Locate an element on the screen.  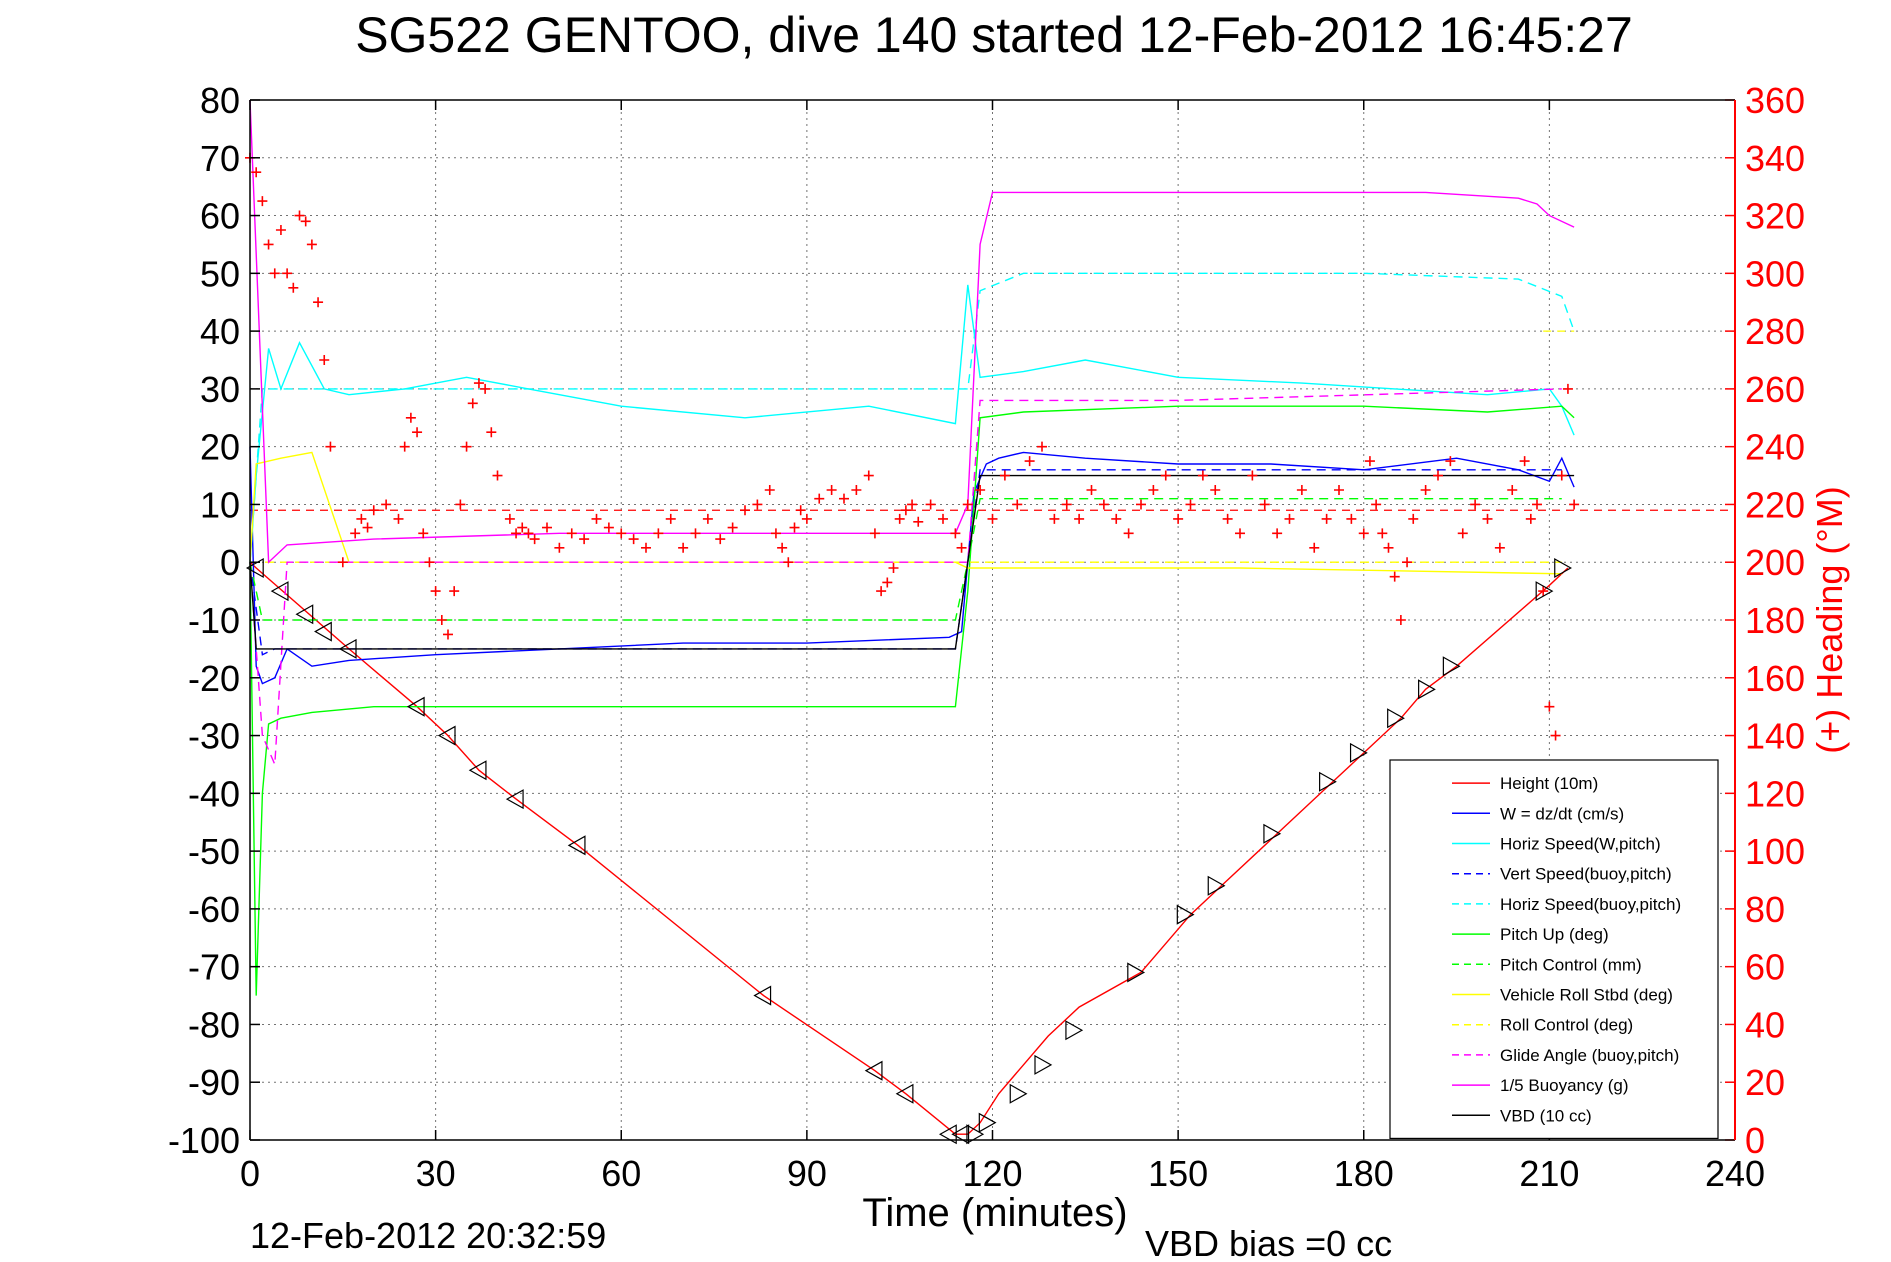
legend-label-0: Height (10m) is located at coordinates (1549, 783).